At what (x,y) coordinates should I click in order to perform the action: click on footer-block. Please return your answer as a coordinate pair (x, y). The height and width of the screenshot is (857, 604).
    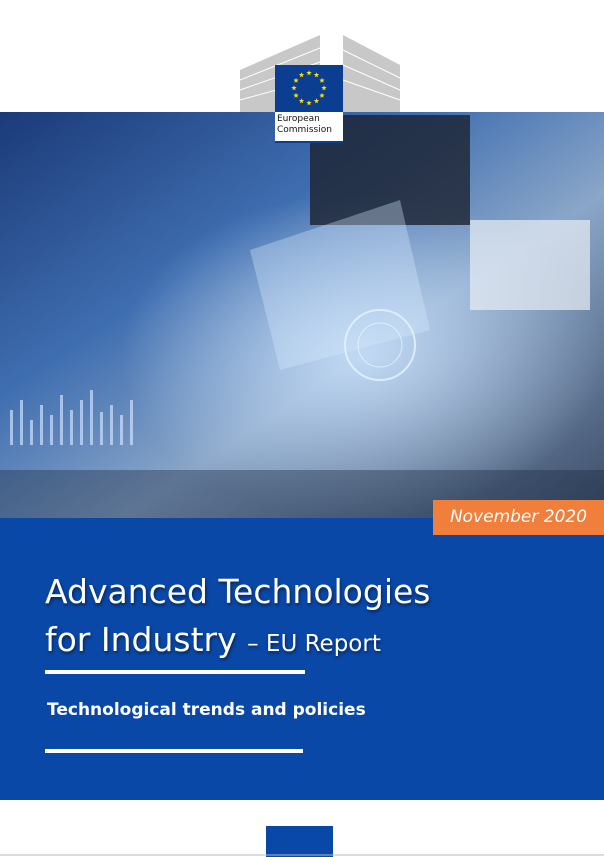
    Looking at the image, I should click on (299, 841).